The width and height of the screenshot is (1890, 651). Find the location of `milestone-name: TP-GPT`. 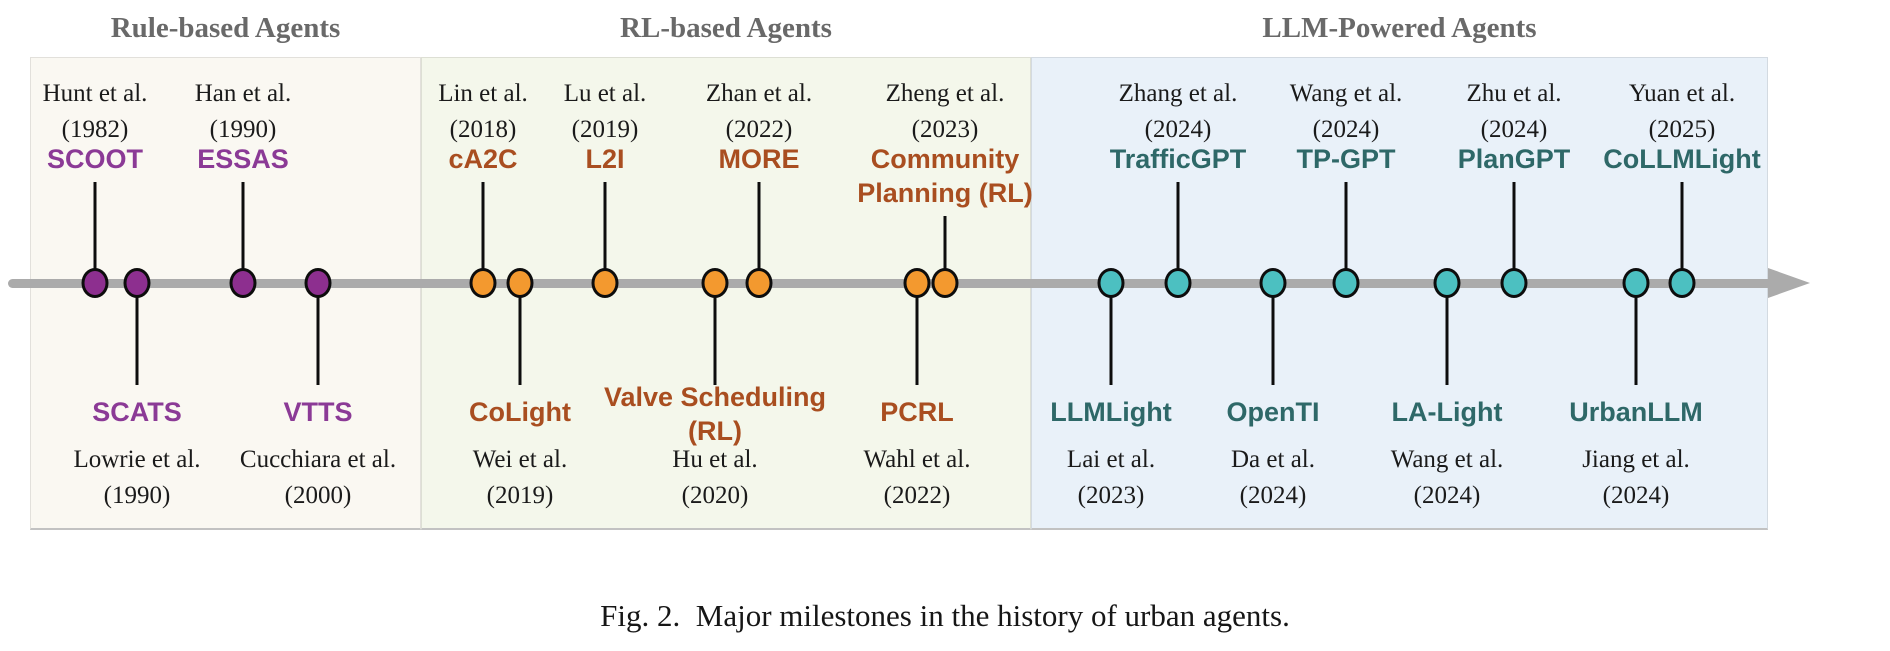

milestone-name: TP-GPT is located at coordinates (1346, 159).